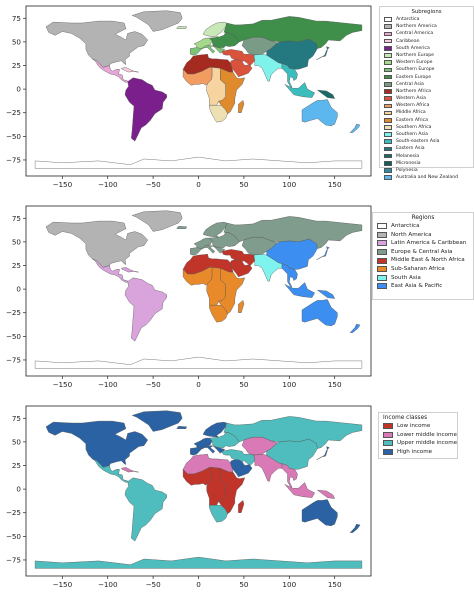  Describe the element at coordinates (423, 252) in the screenshot. I see `legend-item: Europe & Central Asia` at that location.